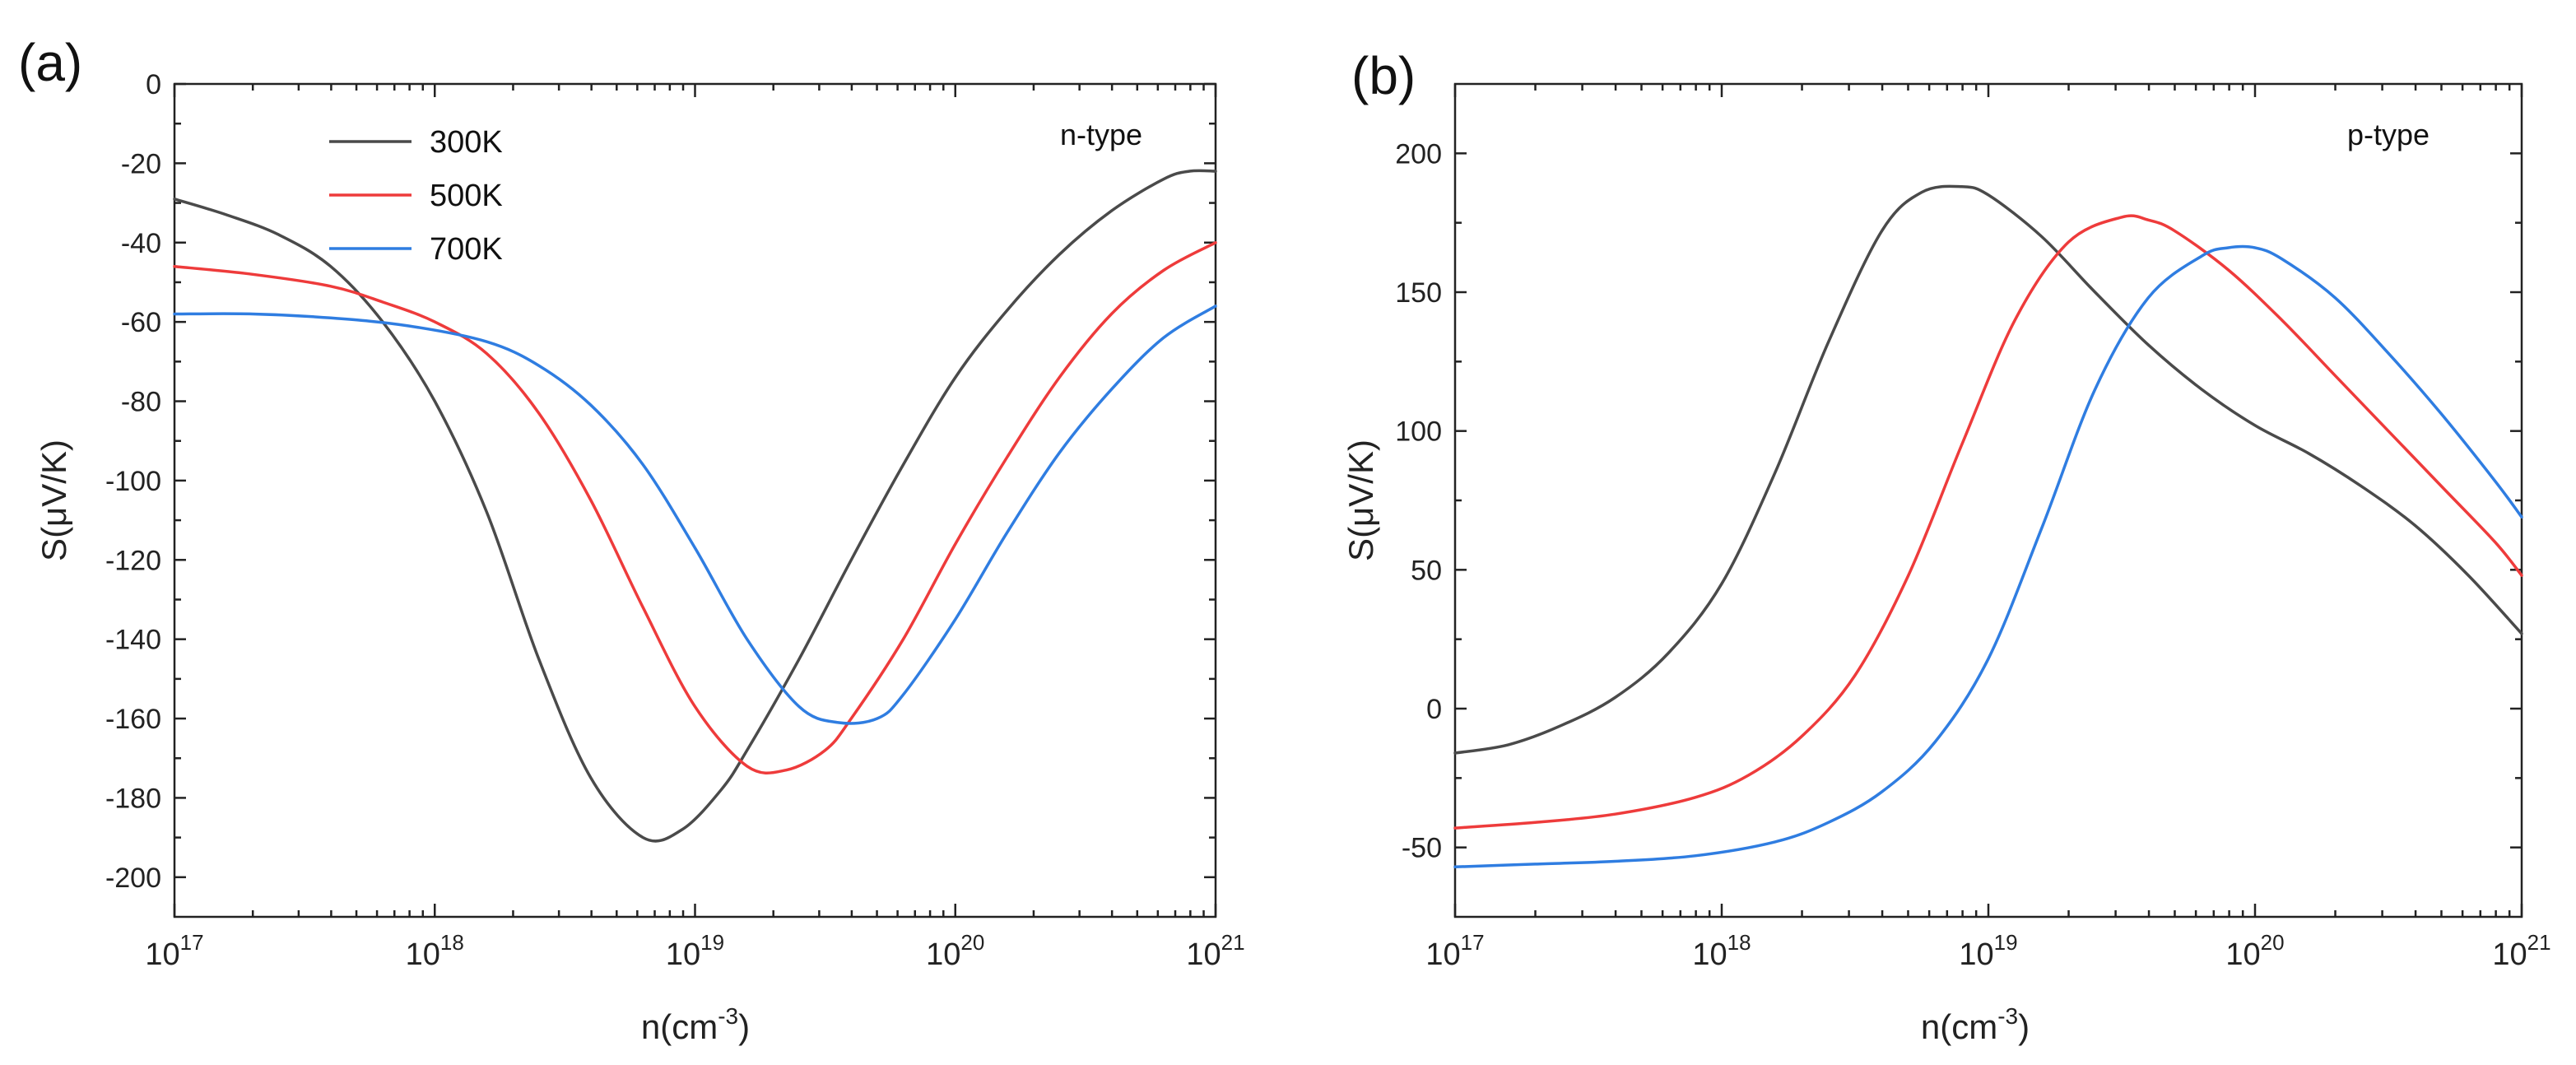 The image size is (2576, 1065). I want to click on panel-b-x-axis-title: n(cm-3), so click(1975, 1025).